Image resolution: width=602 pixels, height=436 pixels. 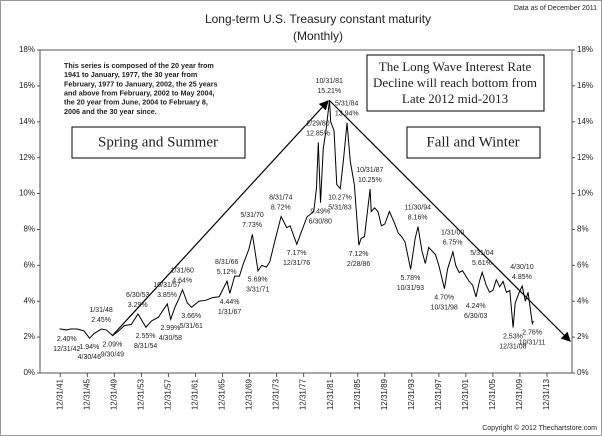 What do you see at coordinates (27, 85) in the screenshot?
I see `y-tick-label: 16%` at bounding box center [27, 85].